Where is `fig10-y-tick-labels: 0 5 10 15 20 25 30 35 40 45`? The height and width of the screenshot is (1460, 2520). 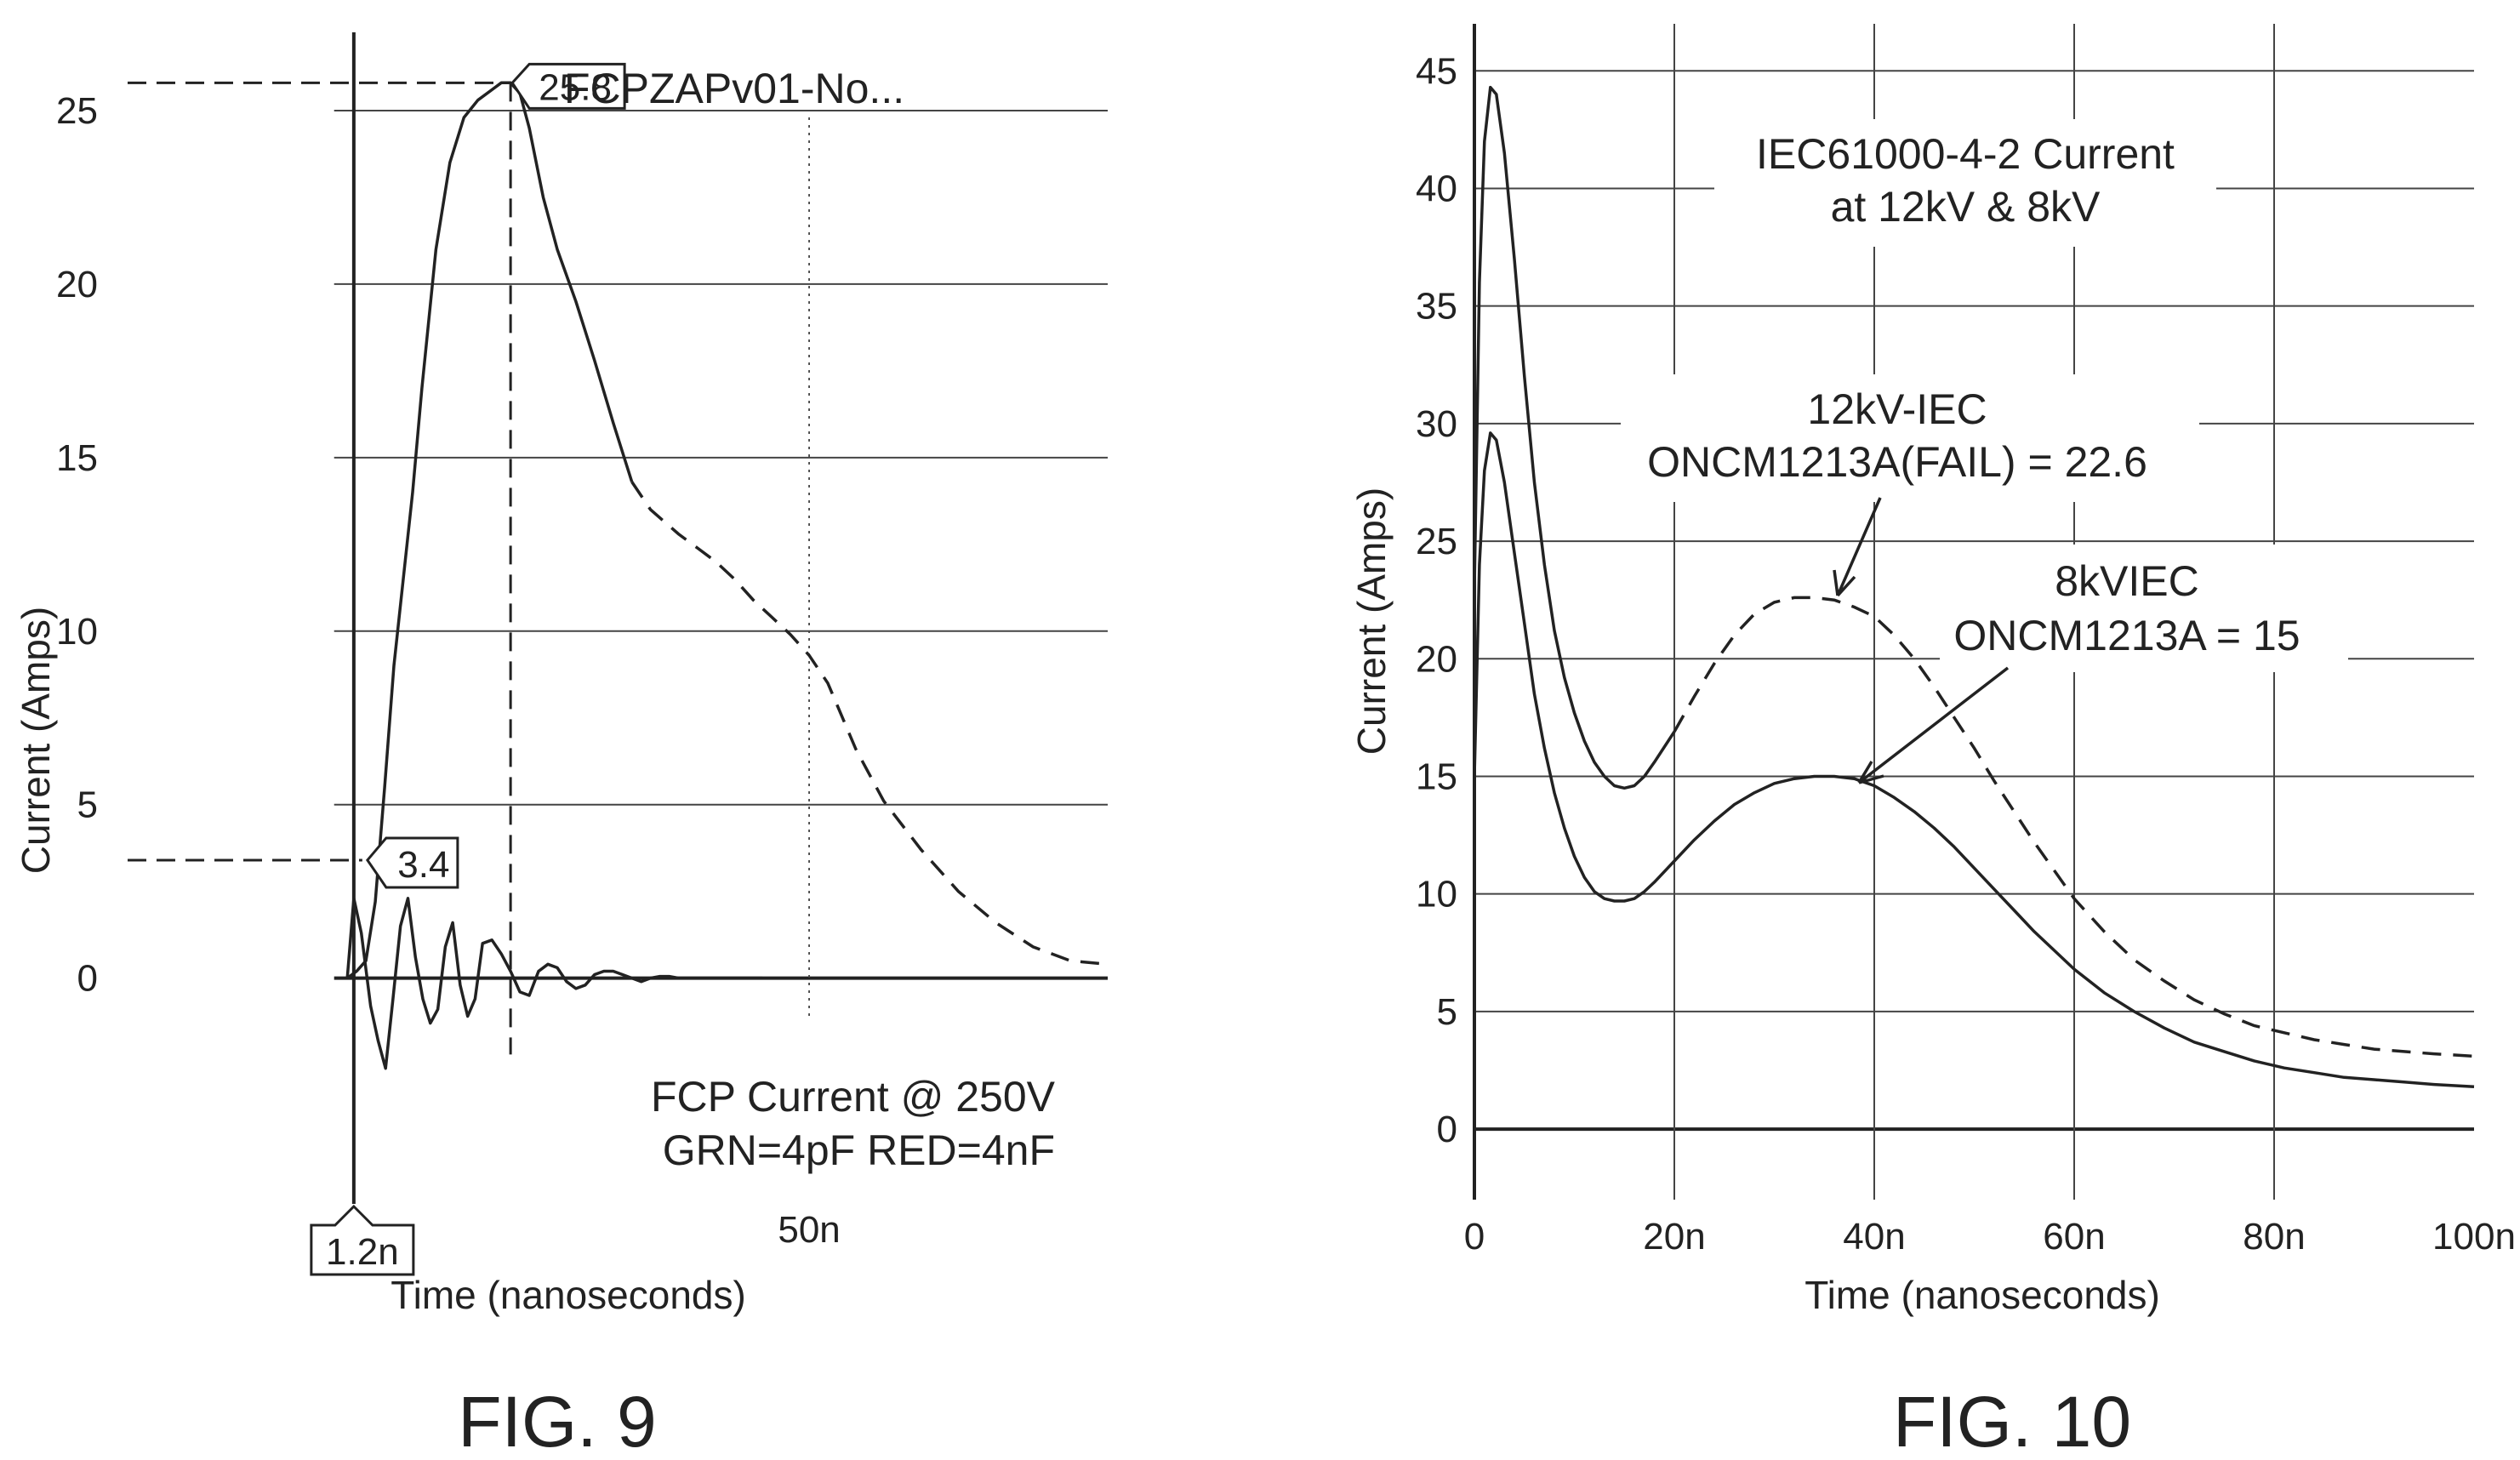 fig10-y-tick-labels: 0 5 10 15 20 25 30 35 40 45 is located at coordinates (1437, 600).